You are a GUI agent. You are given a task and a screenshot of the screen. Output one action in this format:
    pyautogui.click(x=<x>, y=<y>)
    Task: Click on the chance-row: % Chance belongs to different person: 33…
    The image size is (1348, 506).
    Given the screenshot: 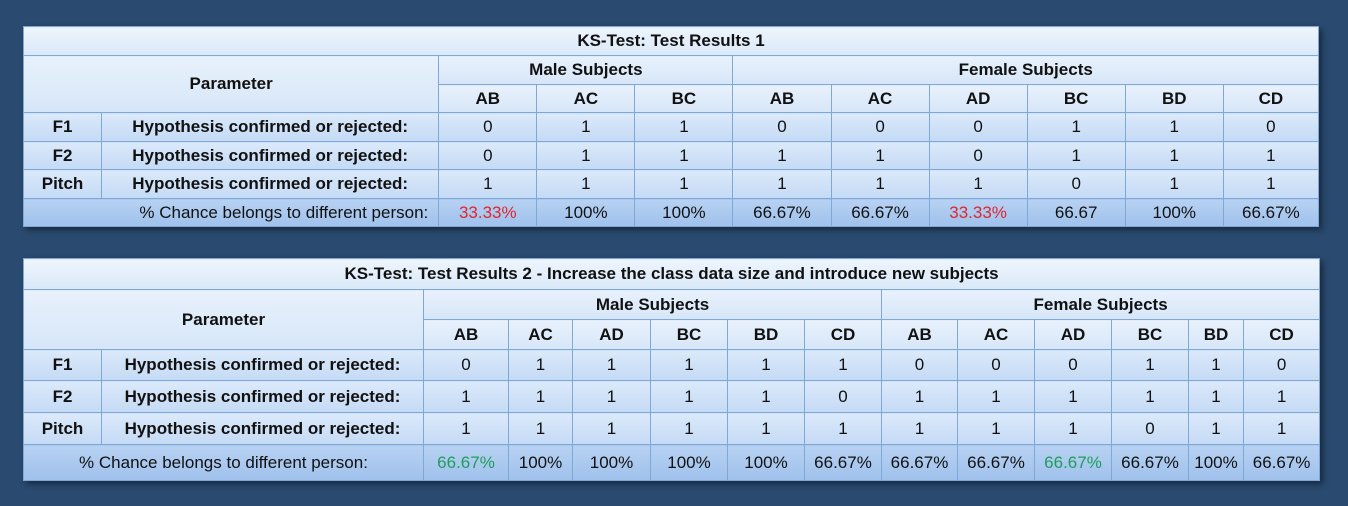 What is the action you would take?
    pyautogui.click(x=671, y=212)
    